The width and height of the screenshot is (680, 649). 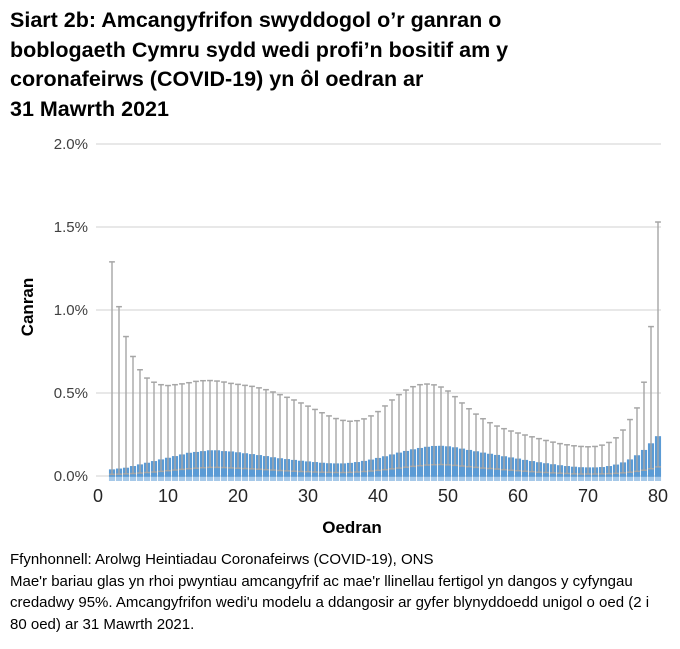 I want to click on y-tick-label: 2.0%, so click(x=71, y=144).